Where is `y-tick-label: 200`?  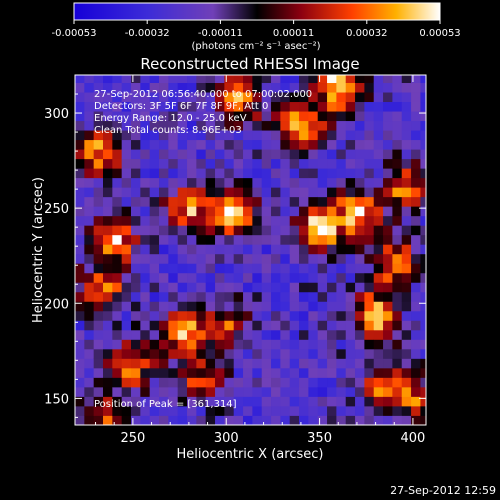
y-tick-label: 200 is located at coordinates (56, 304).